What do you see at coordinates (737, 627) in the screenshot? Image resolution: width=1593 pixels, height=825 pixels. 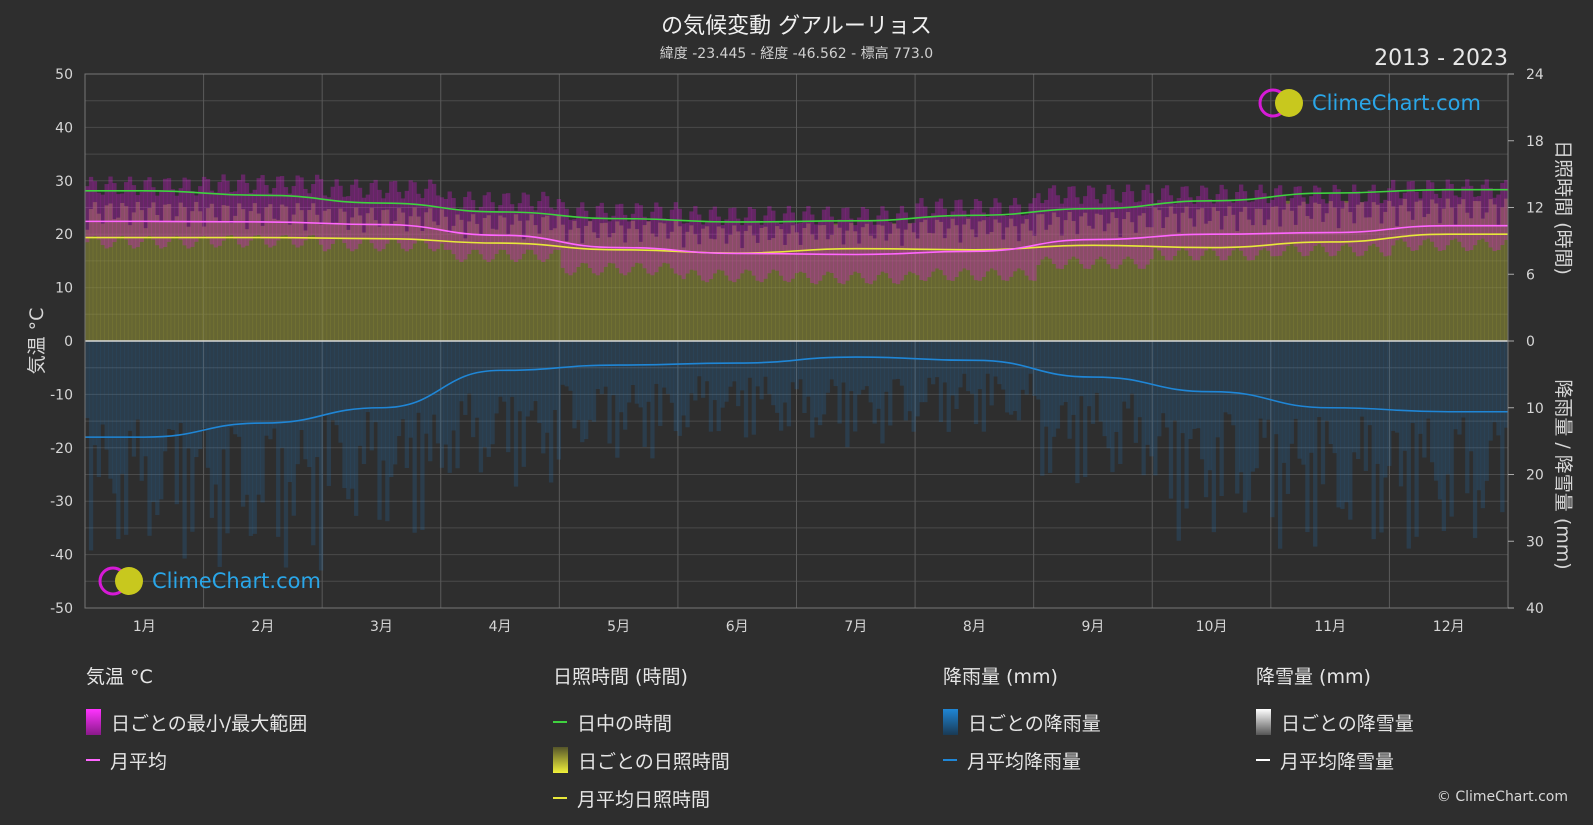 I see `x-tick-label: 6月` at bounding box center [737, 627].